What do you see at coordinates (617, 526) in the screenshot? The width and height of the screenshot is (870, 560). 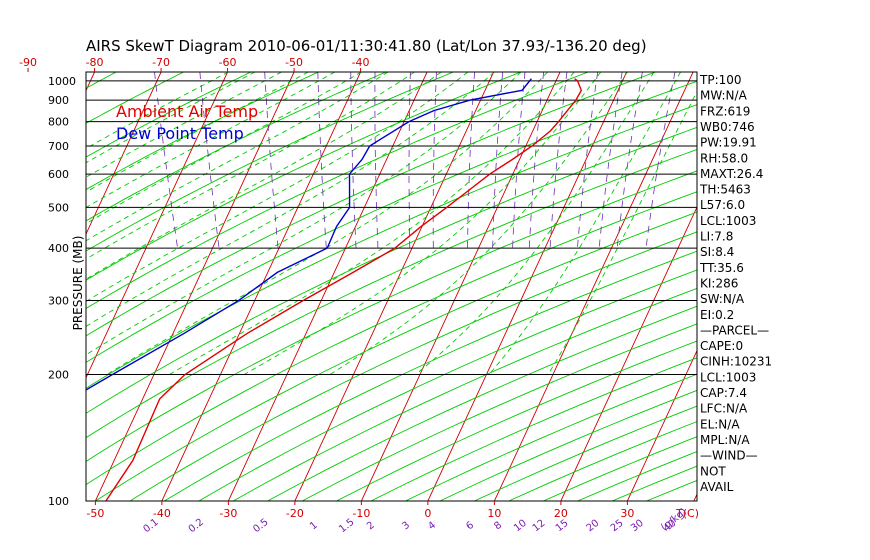 I see `mixing-ratio-label: 25` at bounding box center [617, 526].